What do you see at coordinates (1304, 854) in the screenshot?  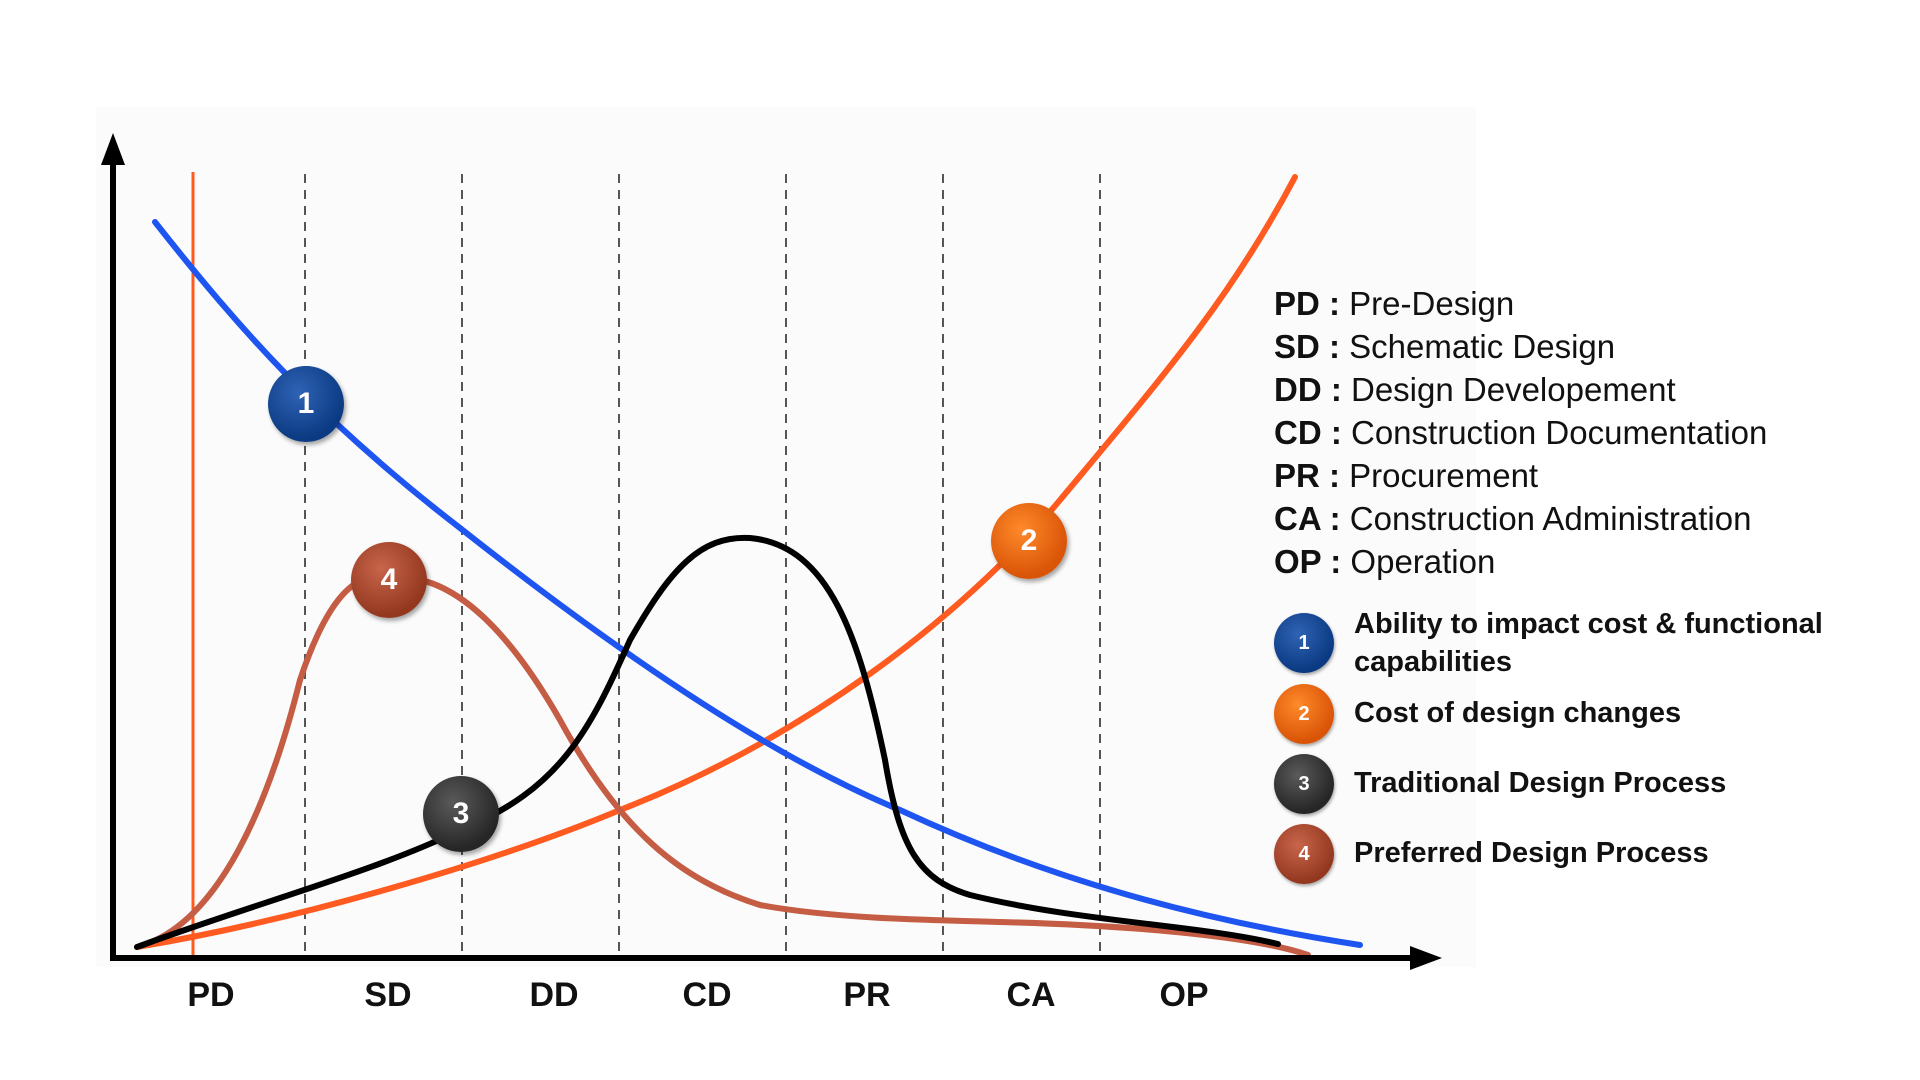 I see `legend-badge-4: 4` at bounding box center [1304, 854].